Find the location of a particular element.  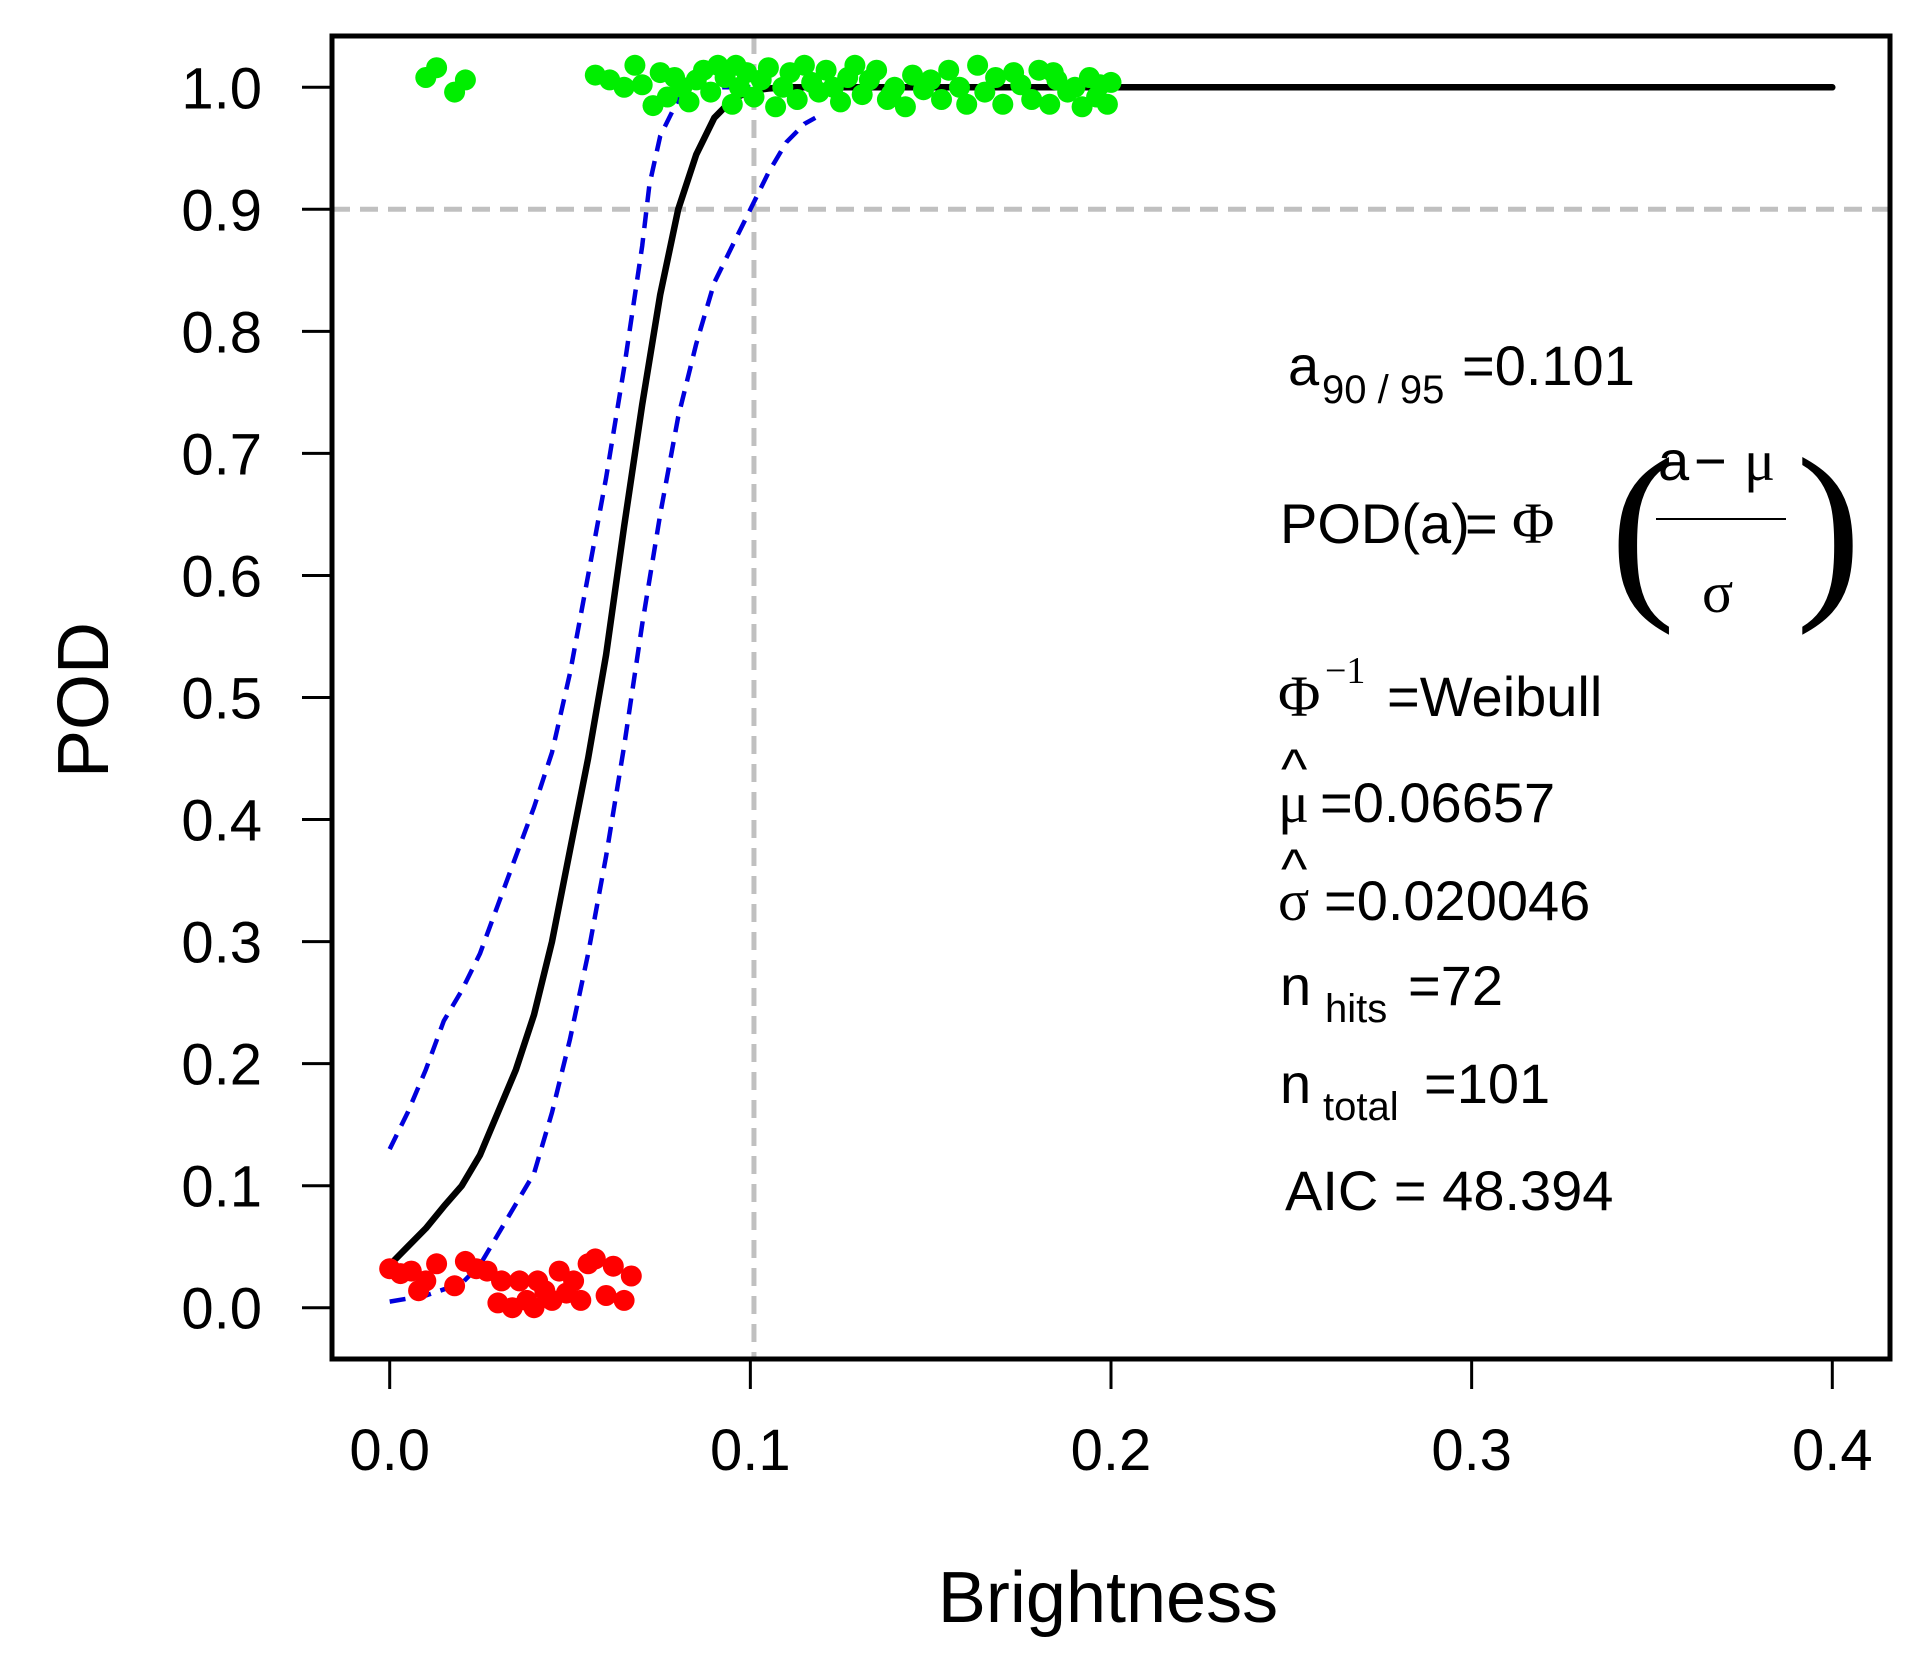

annotation-pod-formula: POD(a) = Φ ( a − μ σ ) is located at coordinates (1570, 527).